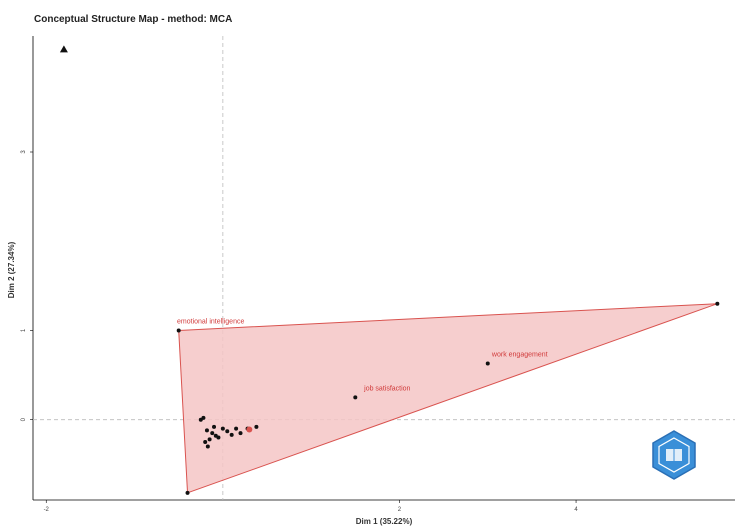  Describe the element at coordinates (519, 354) in the screenshot. I see `point-label: work engagement` at that location.